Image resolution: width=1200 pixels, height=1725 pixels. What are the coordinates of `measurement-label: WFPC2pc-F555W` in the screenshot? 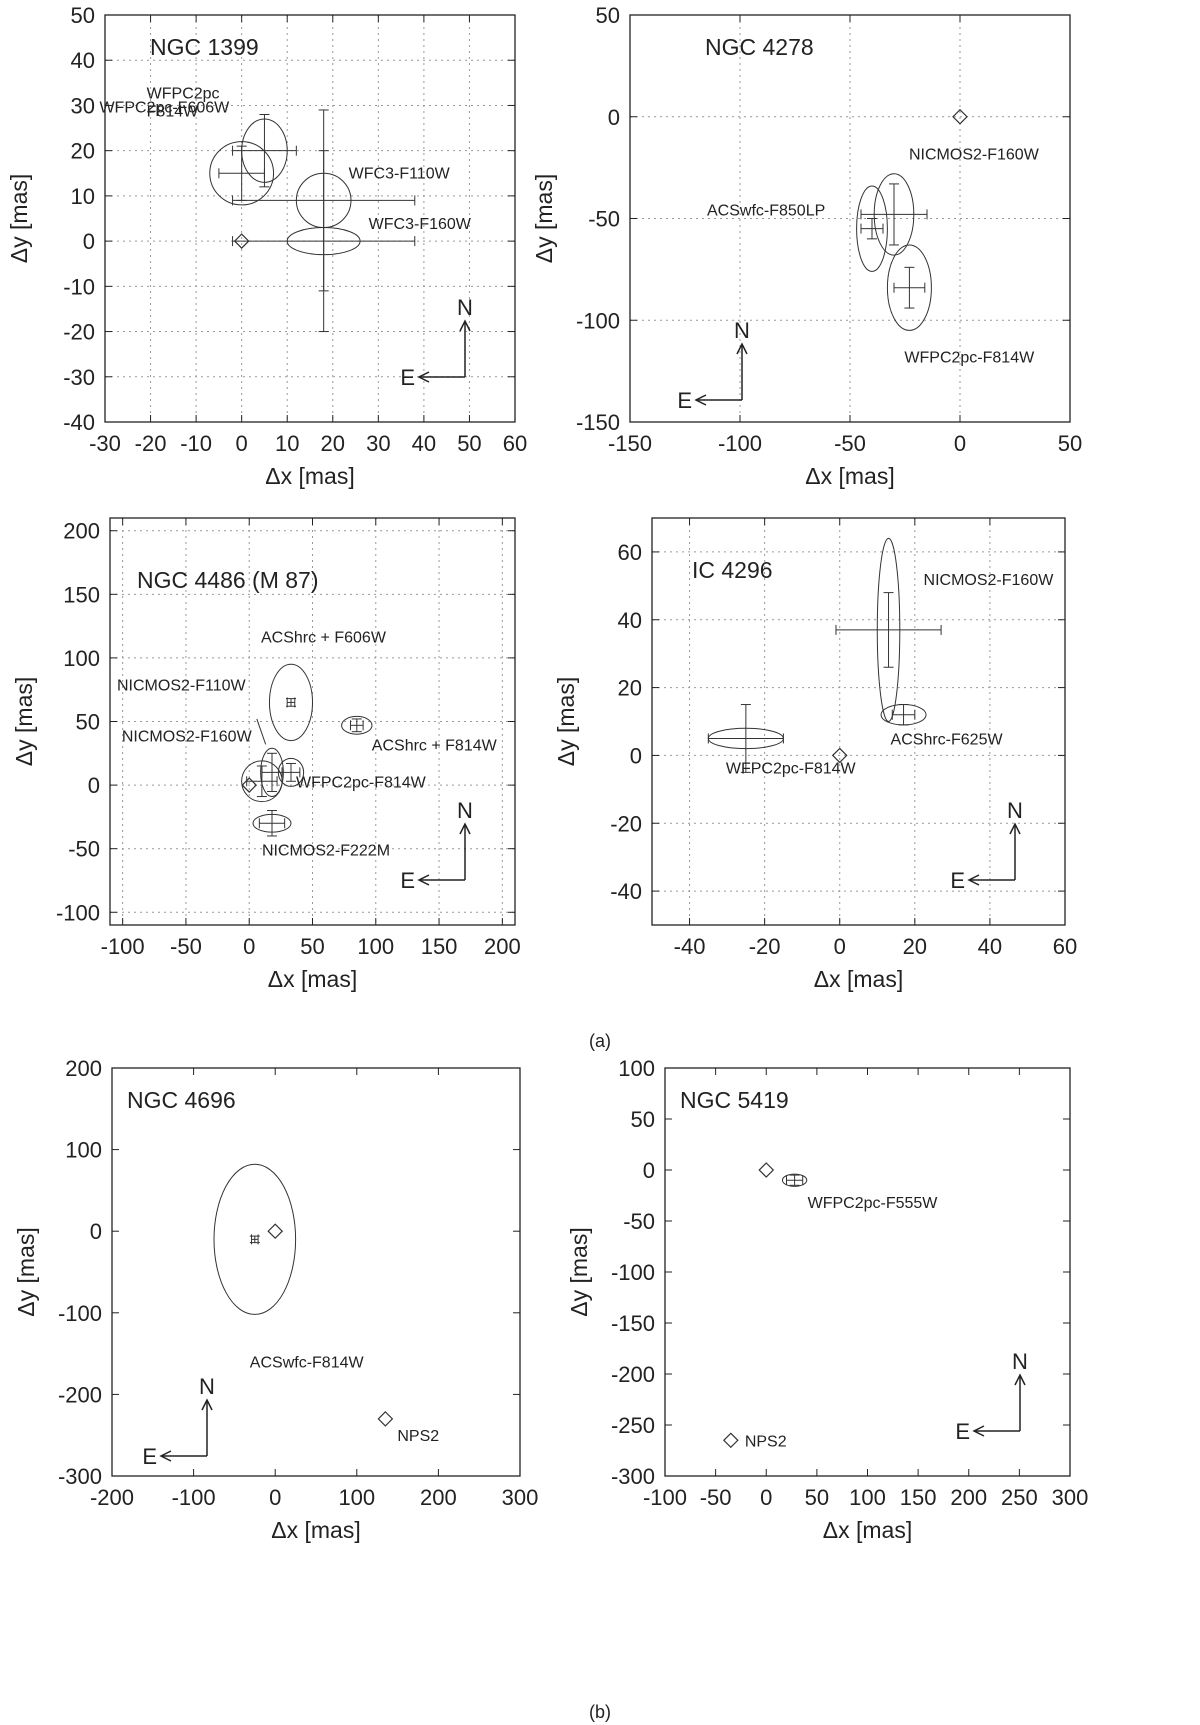 It's located at (873, 1203).